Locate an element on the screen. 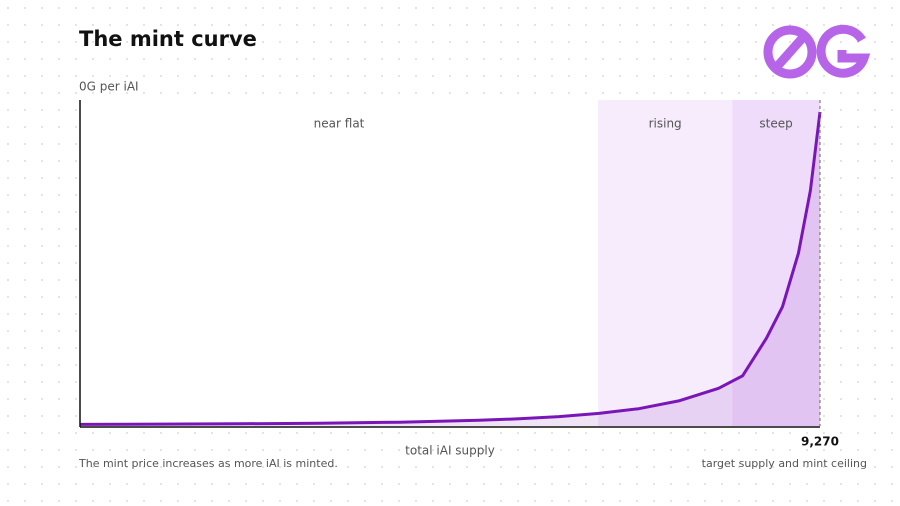  region-label: steep is located at coordinates (775, 124).